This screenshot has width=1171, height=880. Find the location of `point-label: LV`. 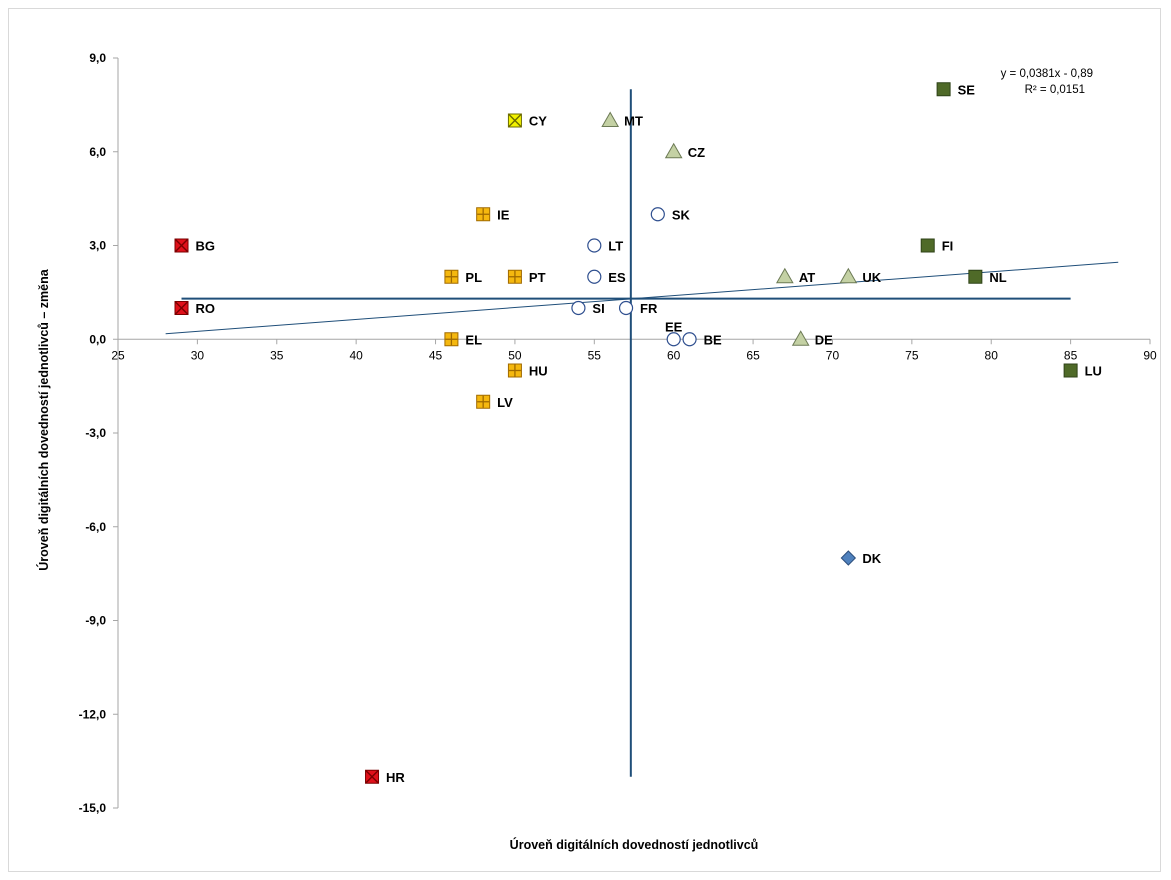

point-label: LV is located at coordinates (505, 402).